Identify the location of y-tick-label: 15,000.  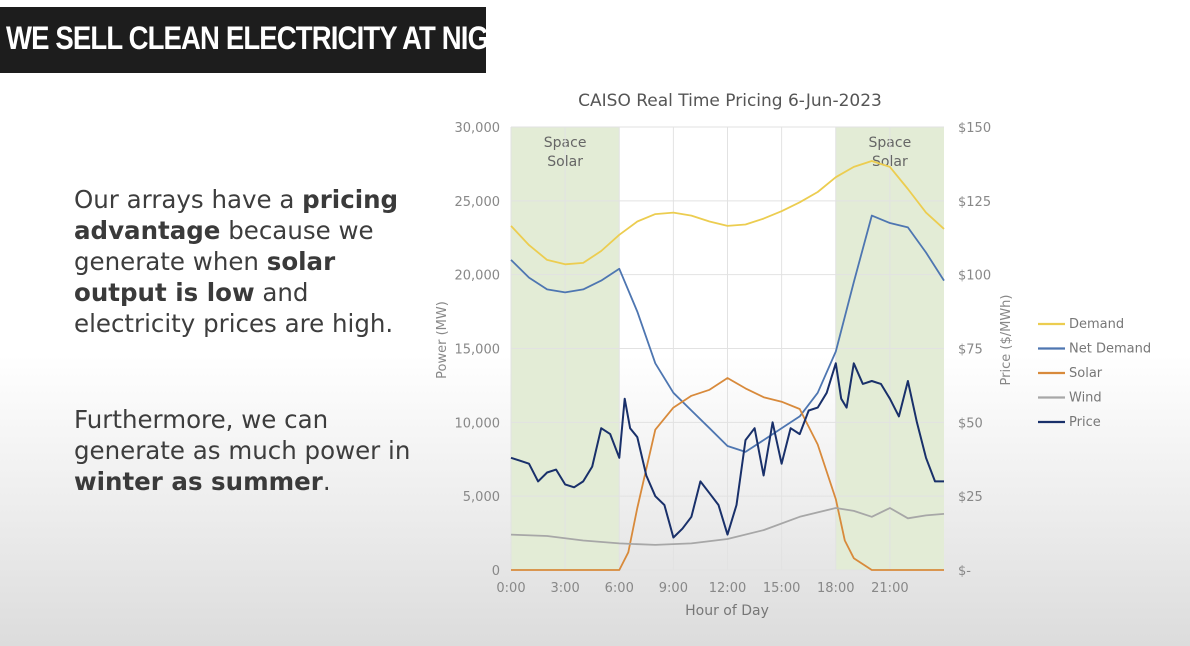
(478, 350).